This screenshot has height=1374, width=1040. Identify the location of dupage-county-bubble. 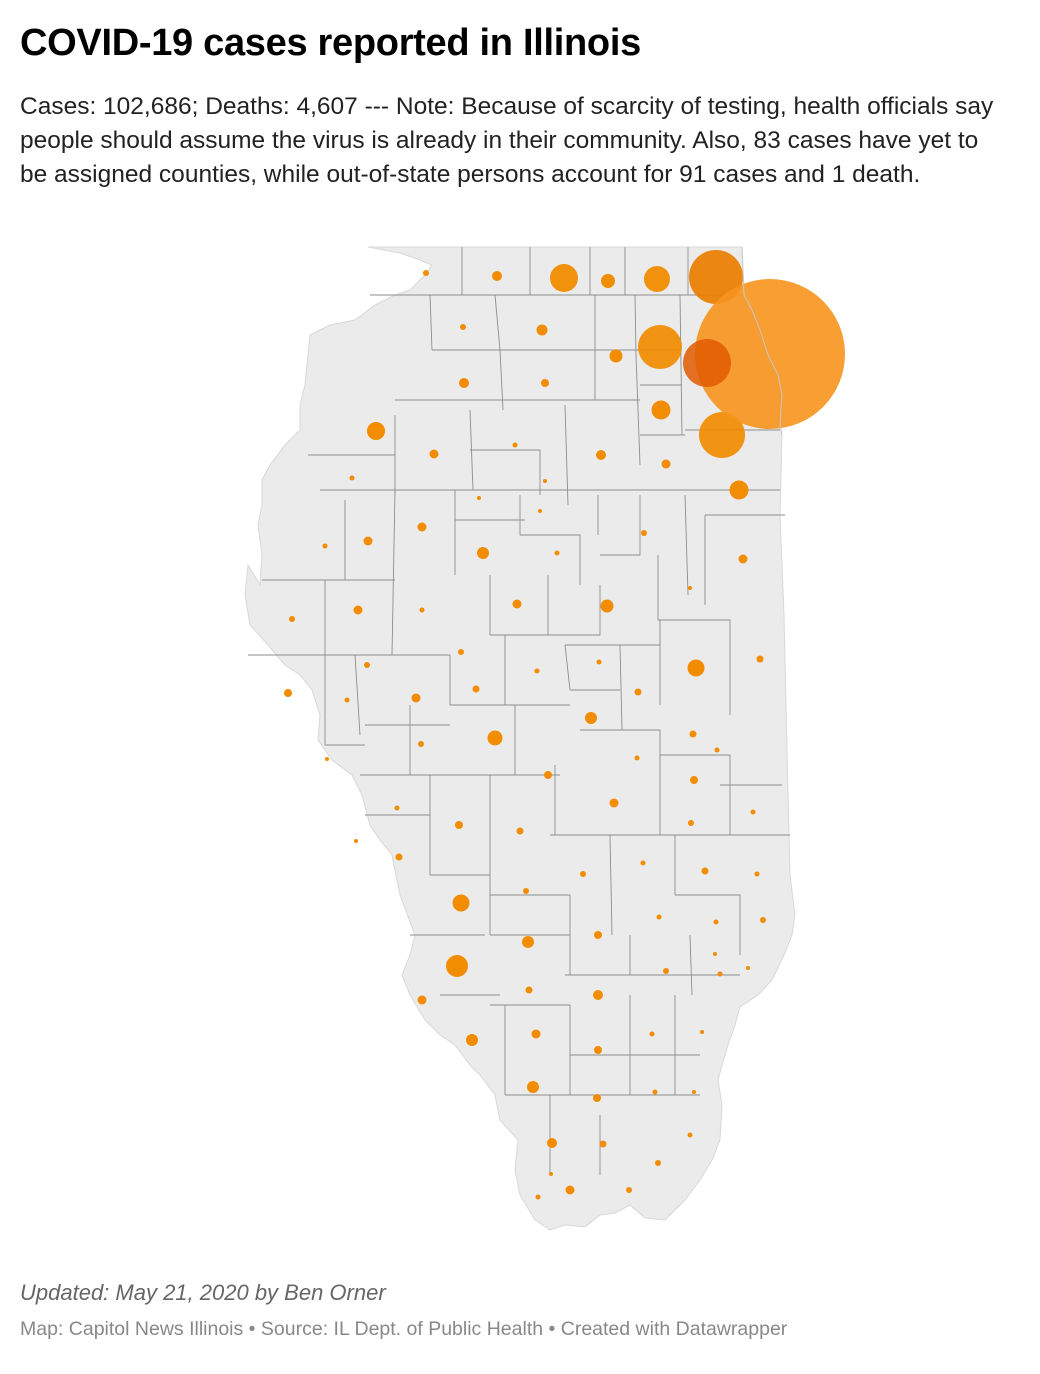
(707, 363).